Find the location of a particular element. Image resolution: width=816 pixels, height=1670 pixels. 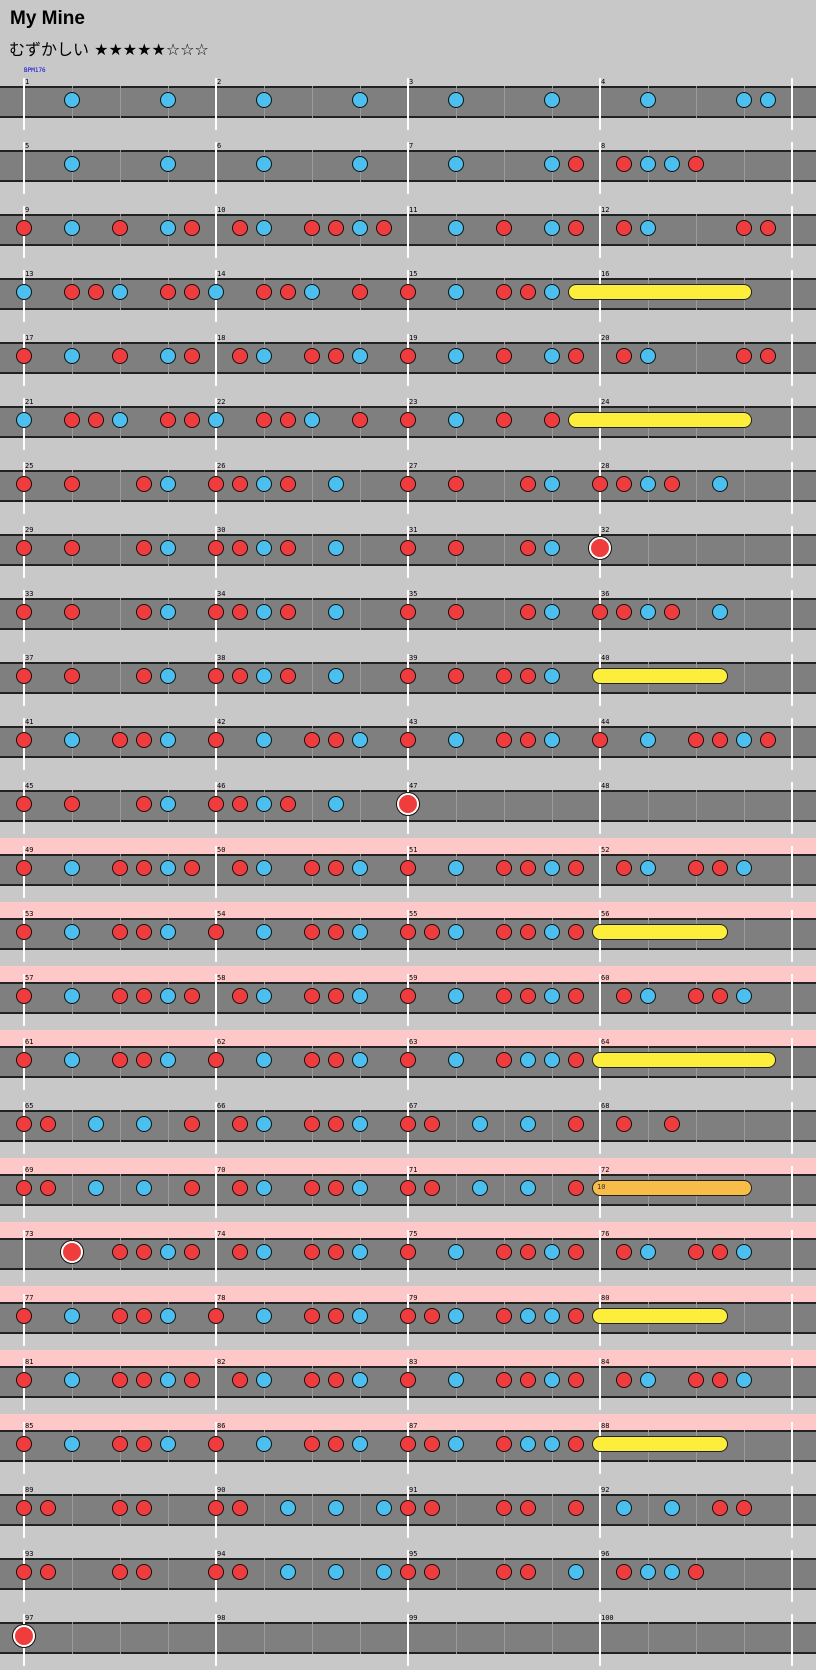

measure-number: 90 is located at coordinates (221, 1490).